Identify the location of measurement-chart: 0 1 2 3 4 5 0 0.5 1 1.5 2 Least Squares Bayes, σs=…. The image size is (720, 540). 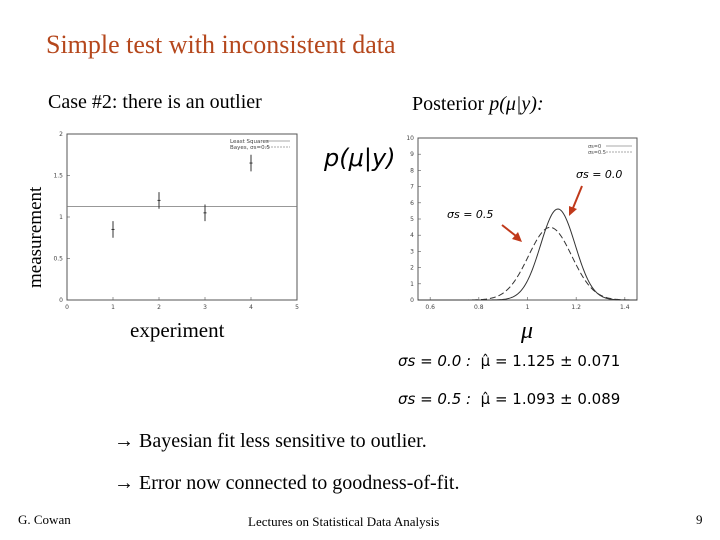
(176, 221).